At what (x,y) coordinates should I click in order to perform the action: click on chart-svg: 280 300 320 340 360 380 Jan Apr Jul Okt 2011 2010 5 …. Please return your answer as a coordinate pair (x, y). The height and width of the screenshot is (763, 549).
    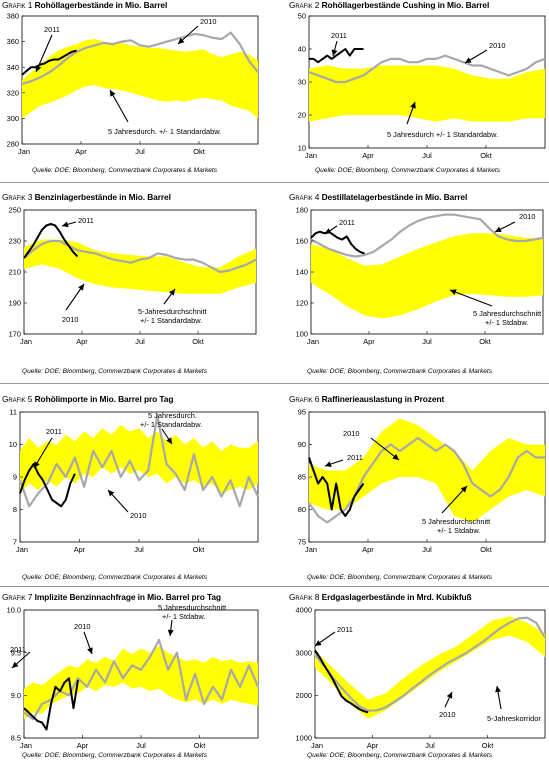
    Looking at the image, I should click on (133, 84).